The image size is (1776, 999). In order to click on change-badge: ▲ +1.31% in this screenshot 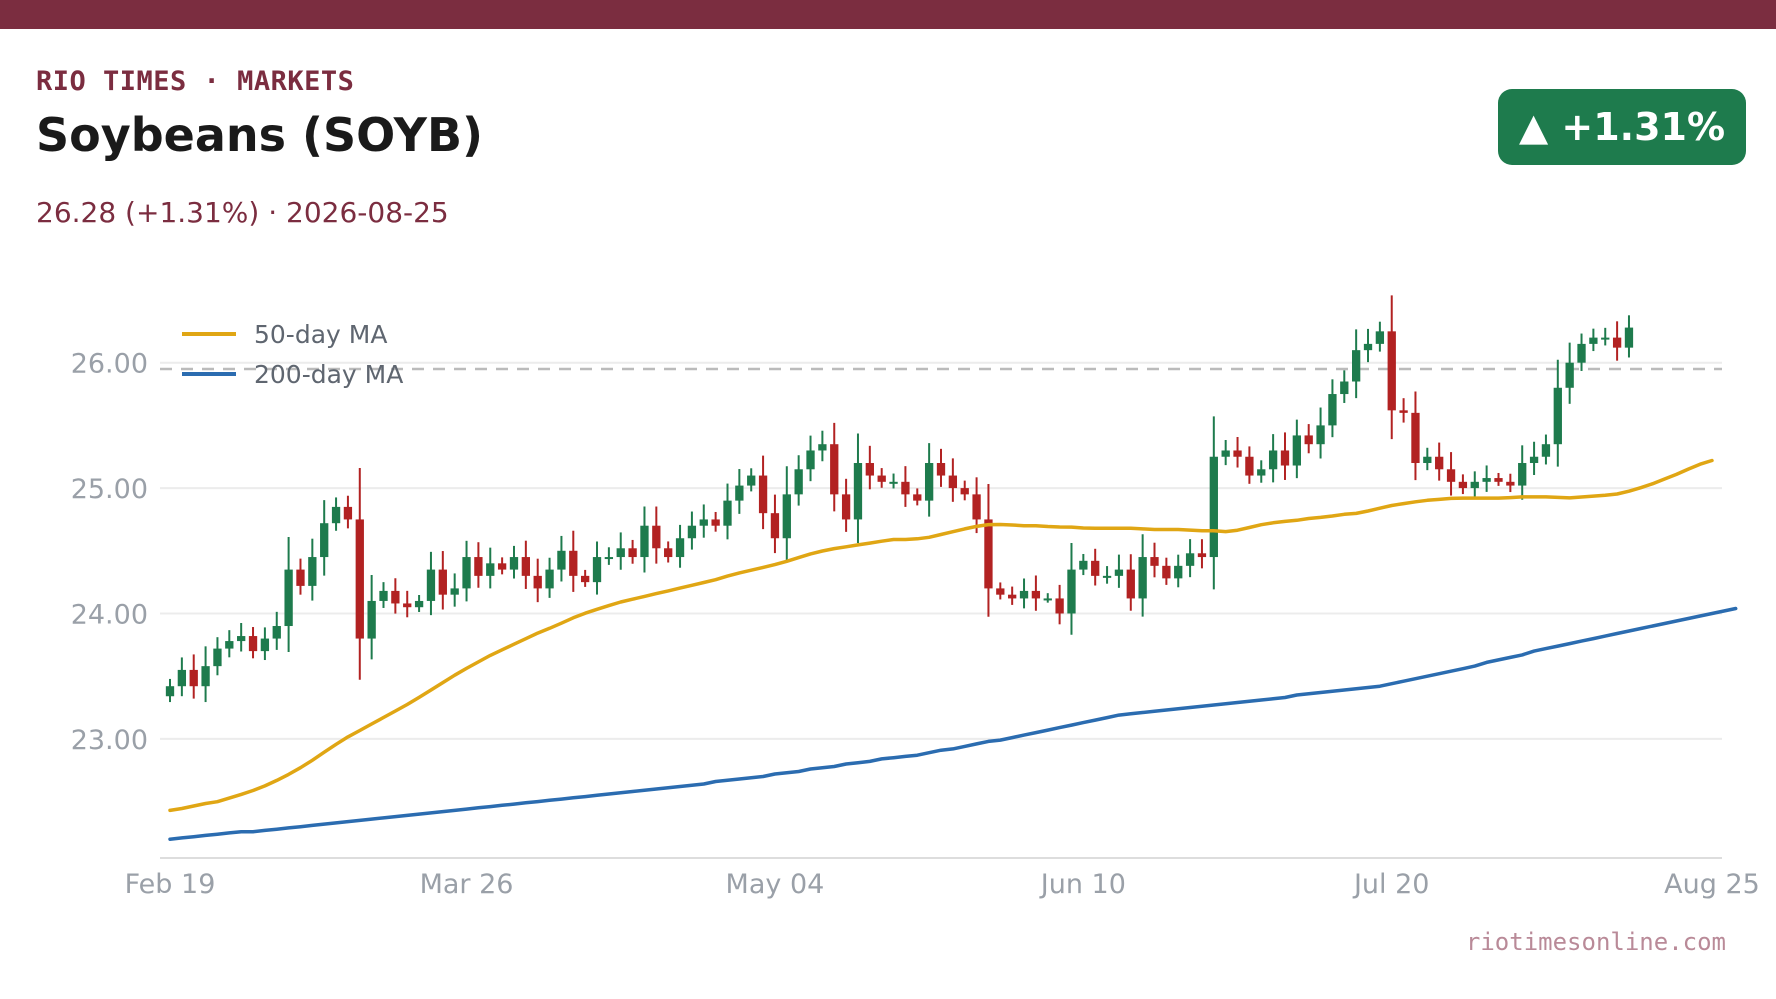, I will do `click(1622, 127)`.